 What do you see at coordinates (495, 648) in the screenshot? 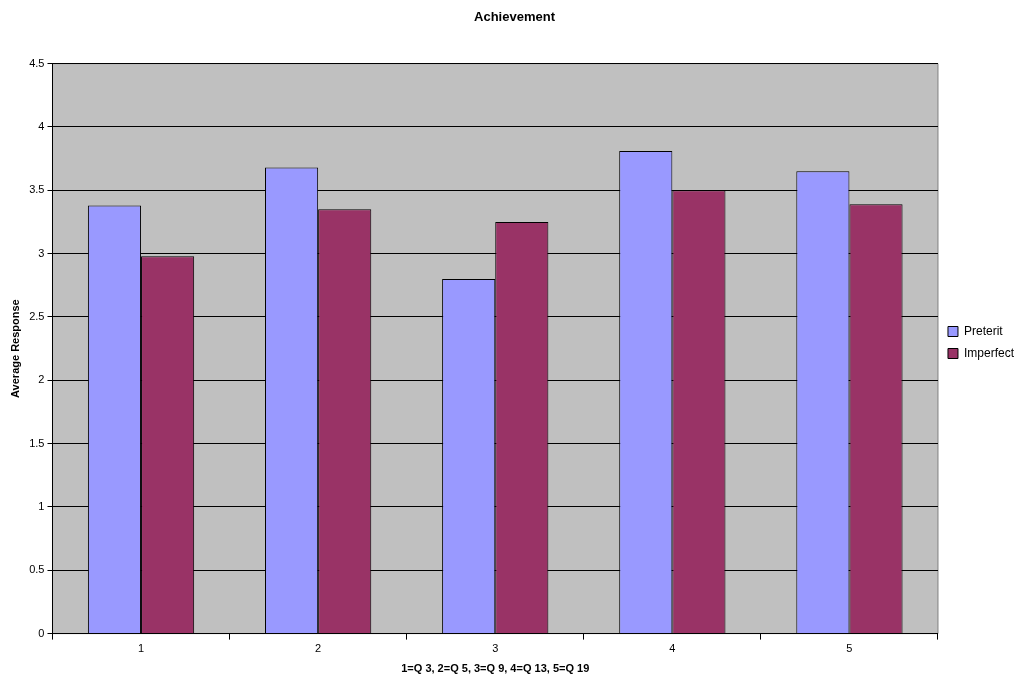
I see `x-tick-label: 3` at bounding box center [495, 648].